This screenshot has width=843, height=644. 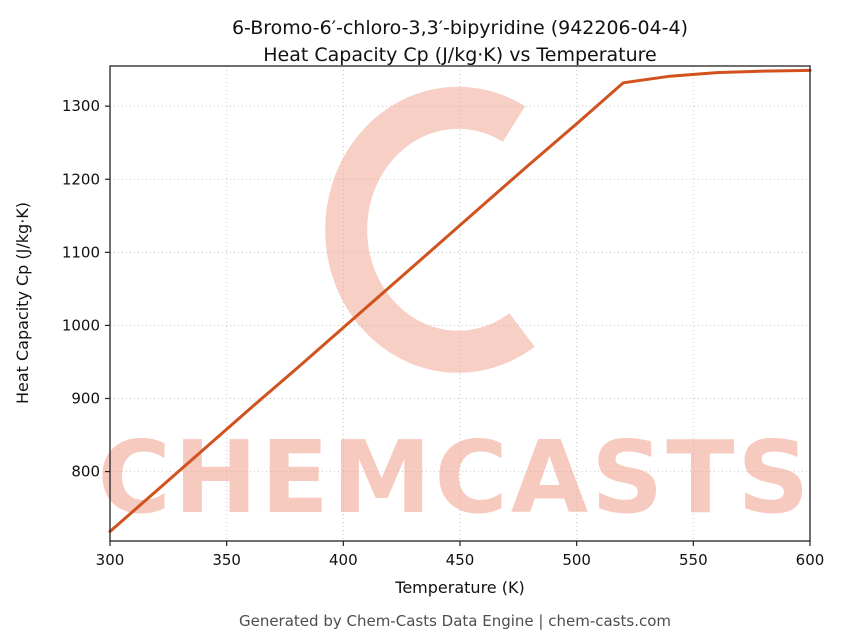 I want to click on y-tick-label: 900, so click(x=85, y=399).